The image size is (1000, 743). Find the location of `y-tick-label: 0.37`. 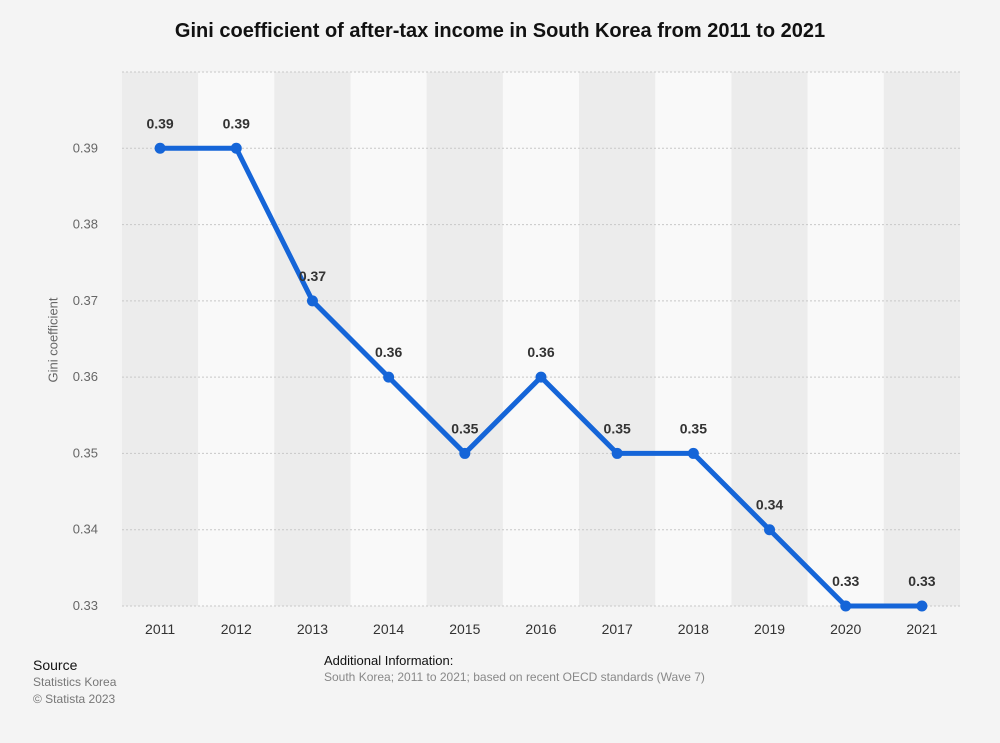

y-tick-label: 0.37 is located at coordinates (85, 300).